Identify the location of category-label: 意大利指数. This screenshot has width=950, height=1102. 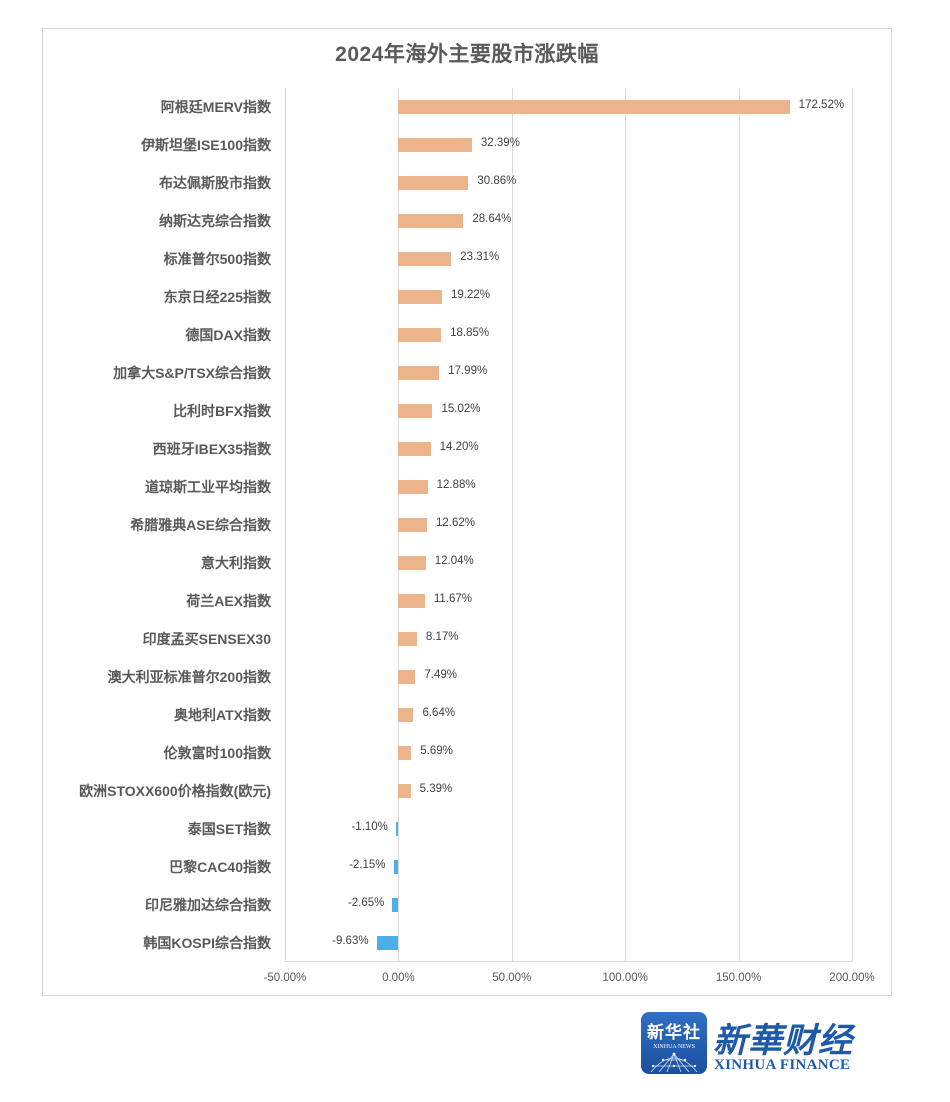
(236, 563).